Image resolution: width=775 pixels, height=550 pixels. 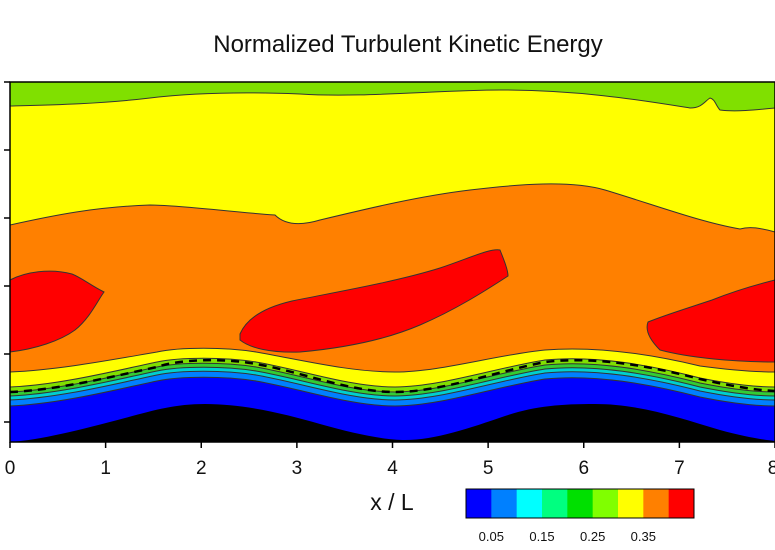 I want to click on x-tick-label: 4, so click(x=392, y=468).